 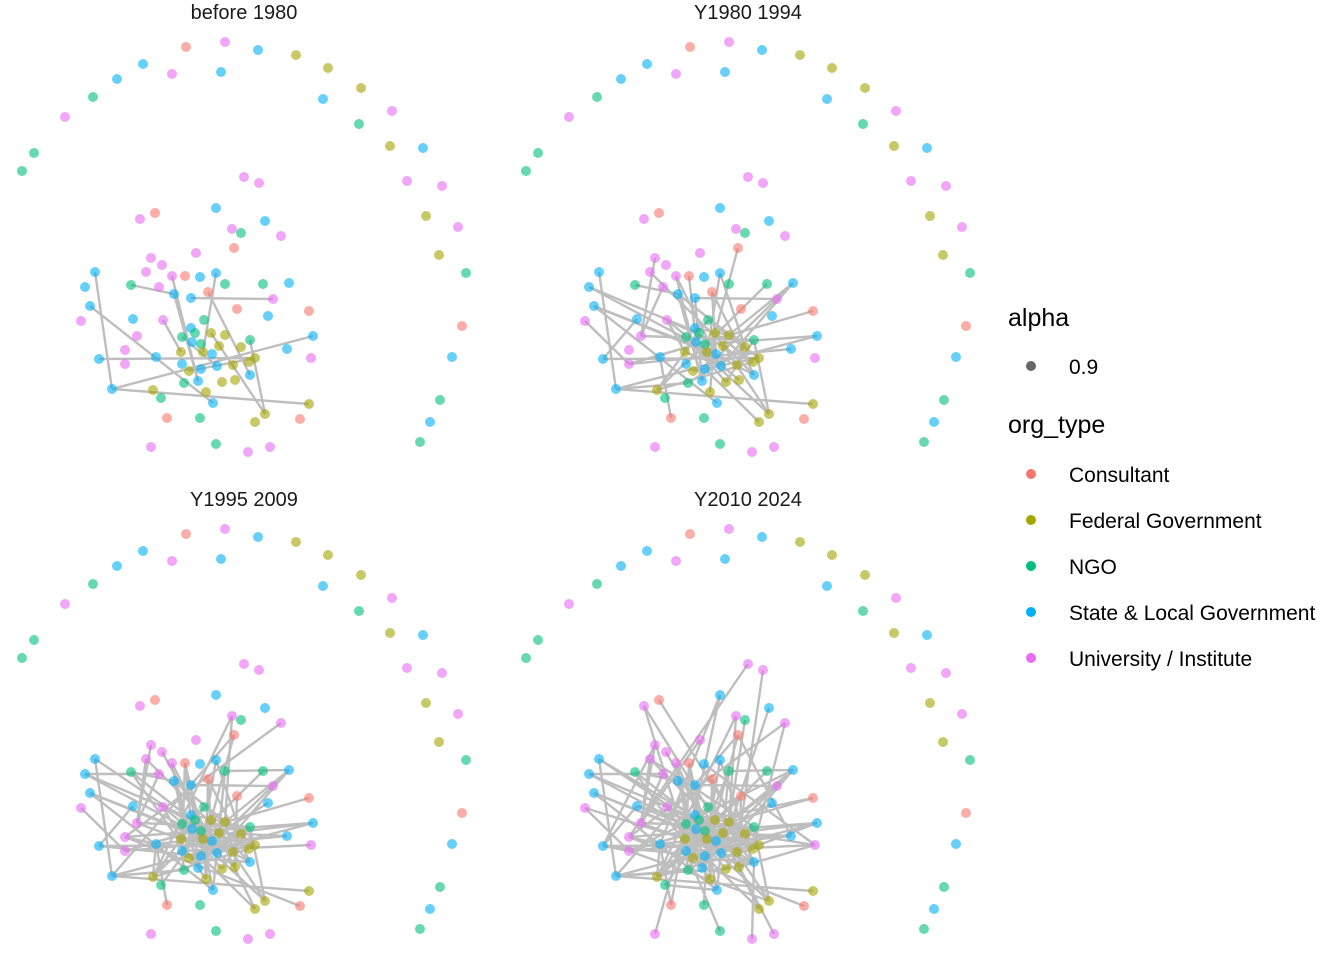 I want to click on panel-title-3: Y1995 2009, so click(x=244, y=500).